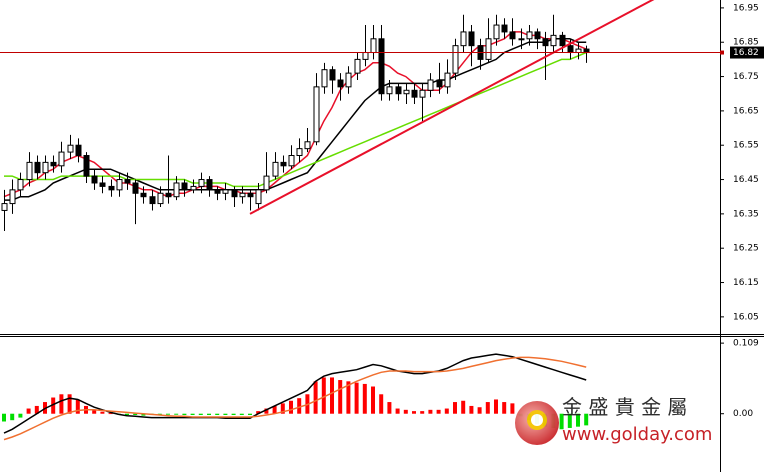 The image size is (764, 472). What do you see at coordinates (295, 393) in the screenshot?
I see `macd-line` at bounding box center [295, 393].